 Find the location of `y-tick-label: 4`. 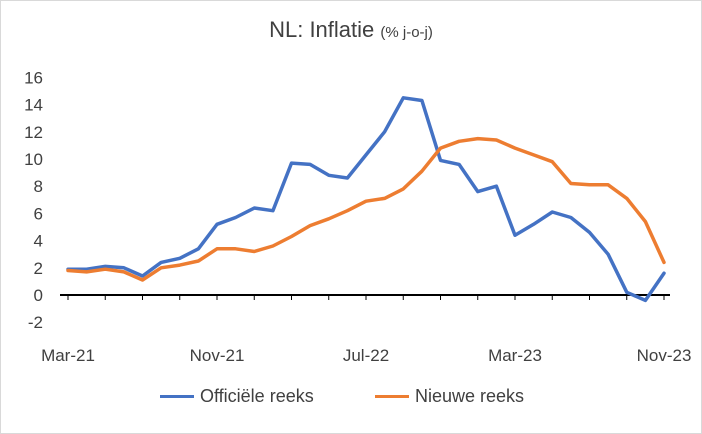

y-tick-label: 4 is located at coordinates (38, 241).